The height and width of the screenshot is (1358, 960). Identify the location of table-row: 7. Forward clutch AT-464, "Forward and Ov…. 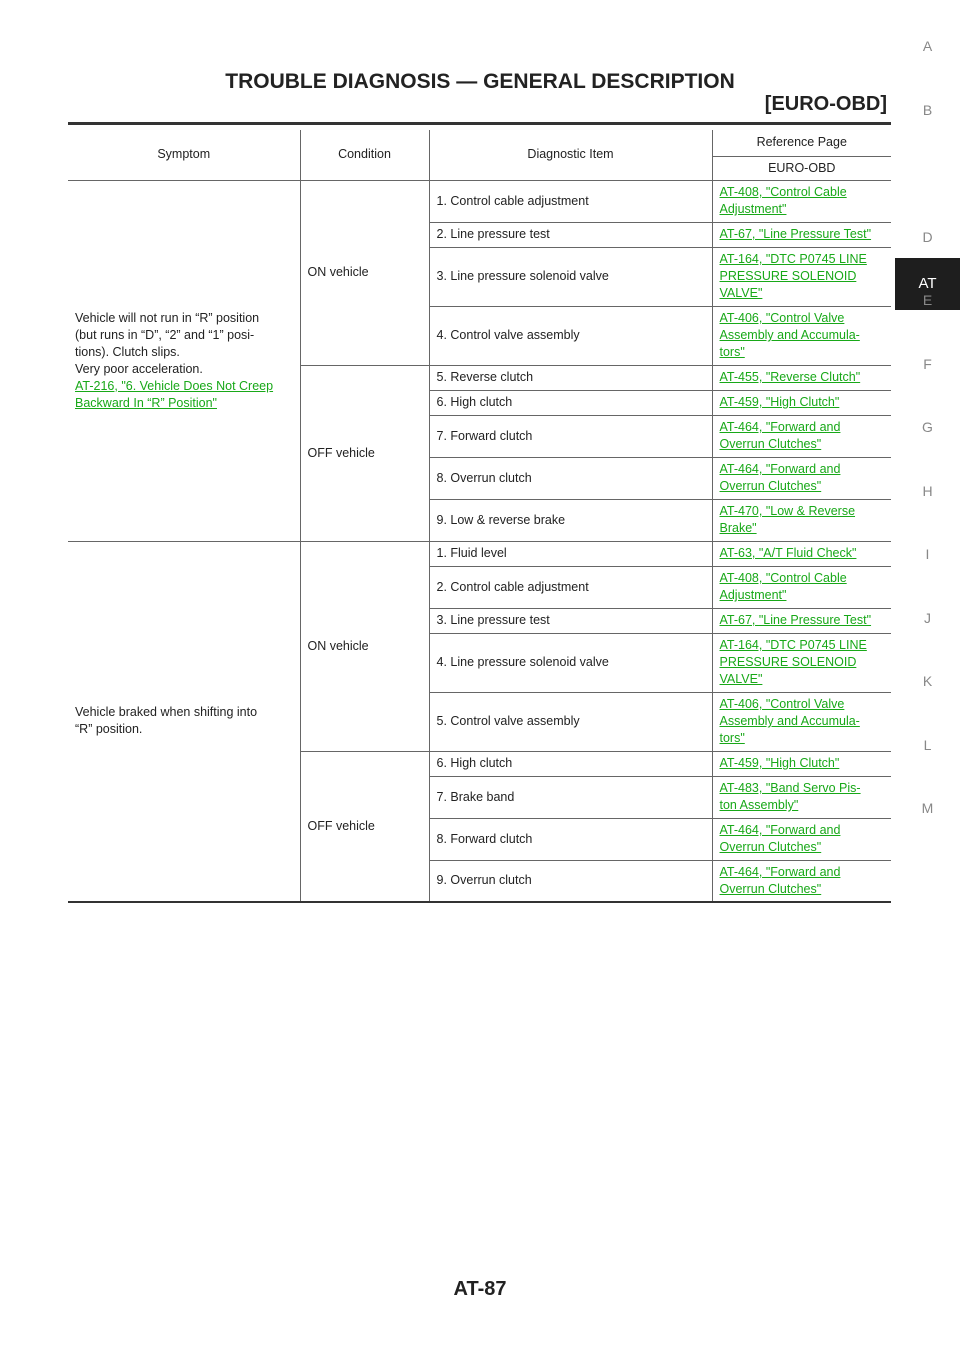
(479, 436).